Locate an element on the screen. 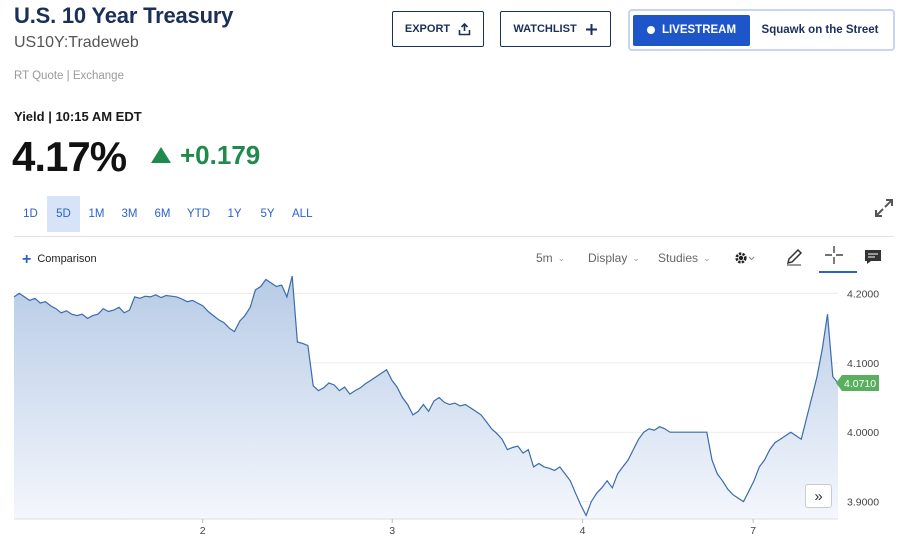 The height and width of the screenshot is (545, 911). interval-label: 5m is located at coordinates (544, 258).